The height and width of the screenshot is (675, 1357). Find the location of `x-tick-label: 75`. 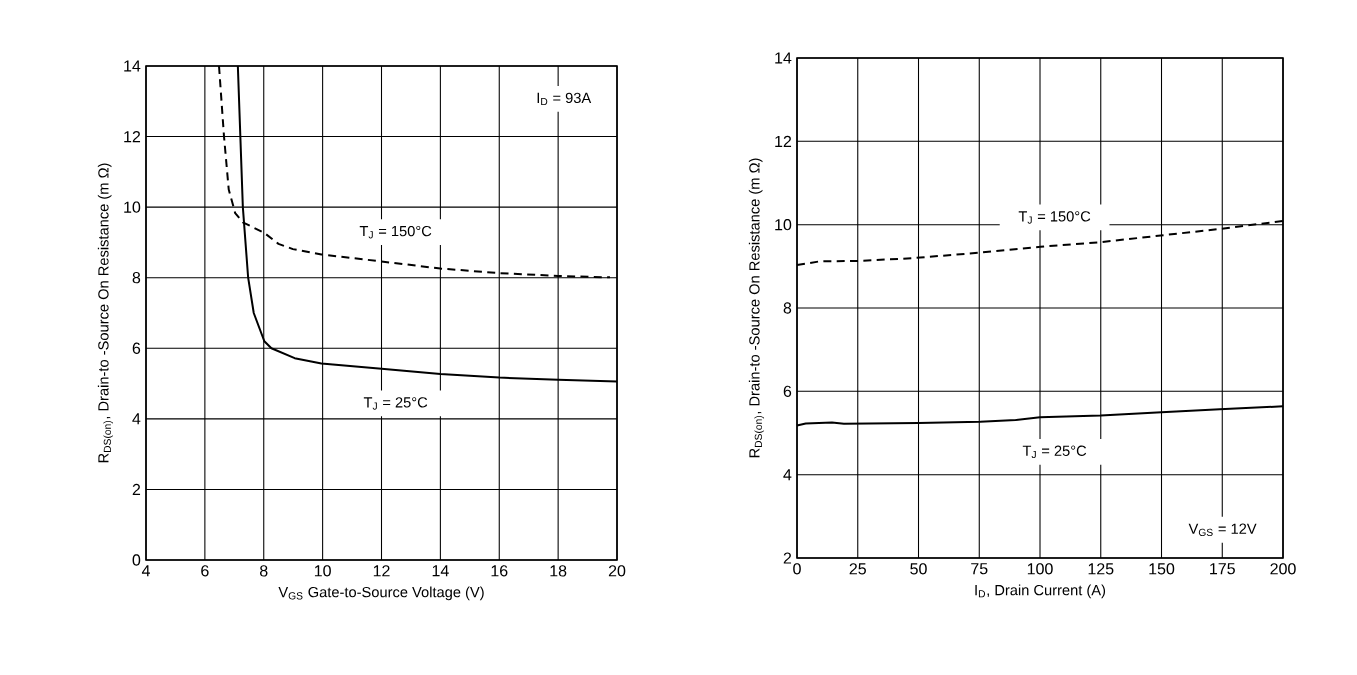

x-tick-label: 75 is located at coordinates (979, 569).